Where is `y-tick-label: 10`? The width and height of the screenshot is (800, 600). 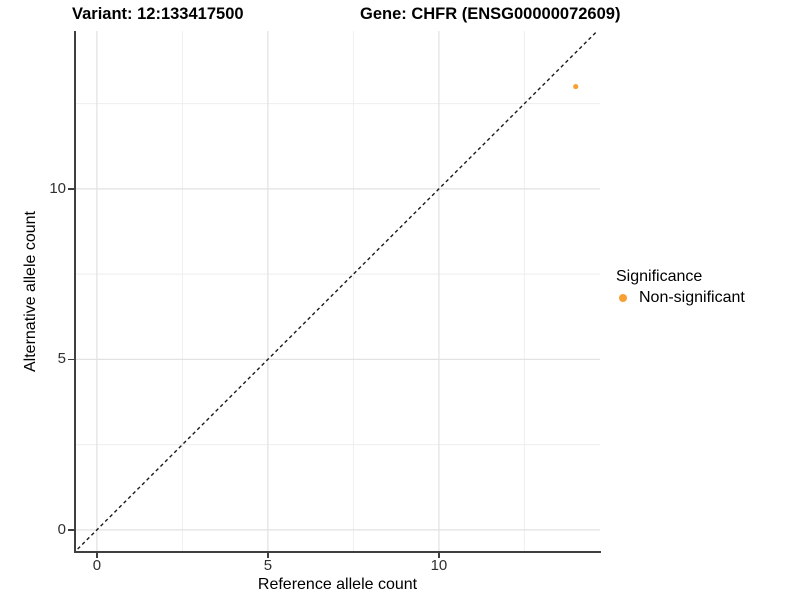
y-tick-label: 10 is located at coordinates (57, 188).